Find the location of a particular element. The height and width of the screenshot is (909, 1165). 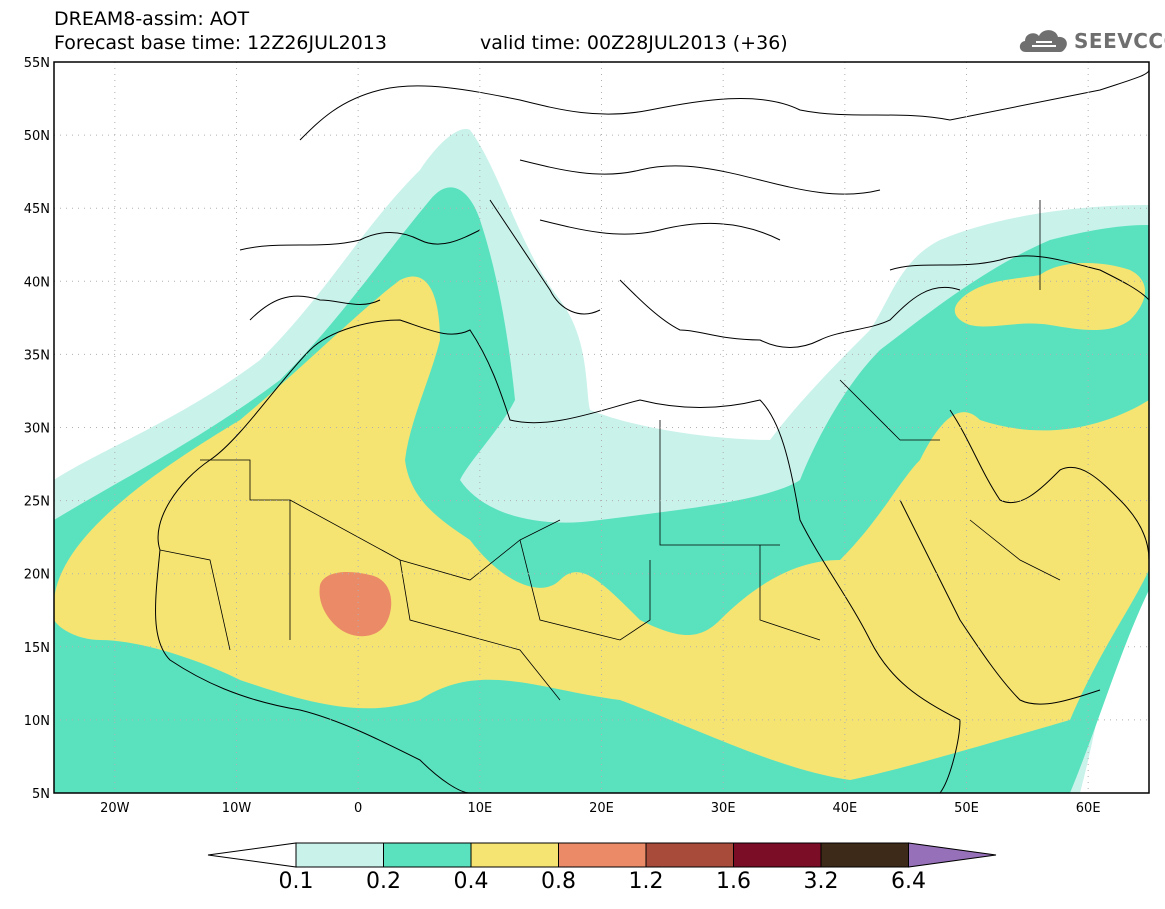

latitude-tick-label: 55N is located at coordinates (37, 63).